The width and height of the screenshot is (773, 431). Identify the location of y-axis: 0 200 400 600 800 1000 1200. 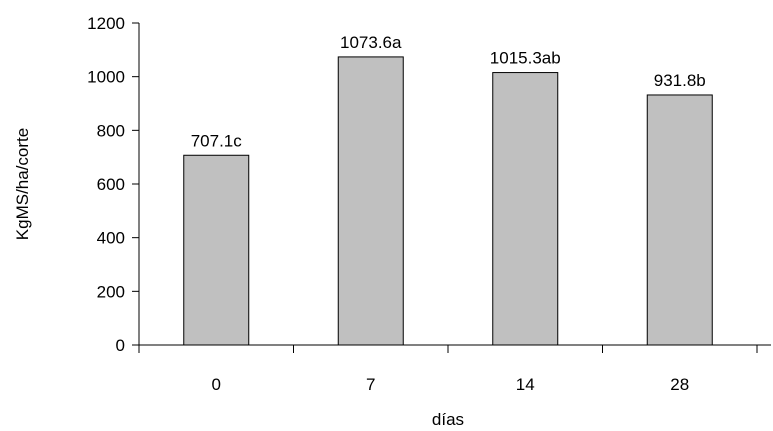
(113, 184).